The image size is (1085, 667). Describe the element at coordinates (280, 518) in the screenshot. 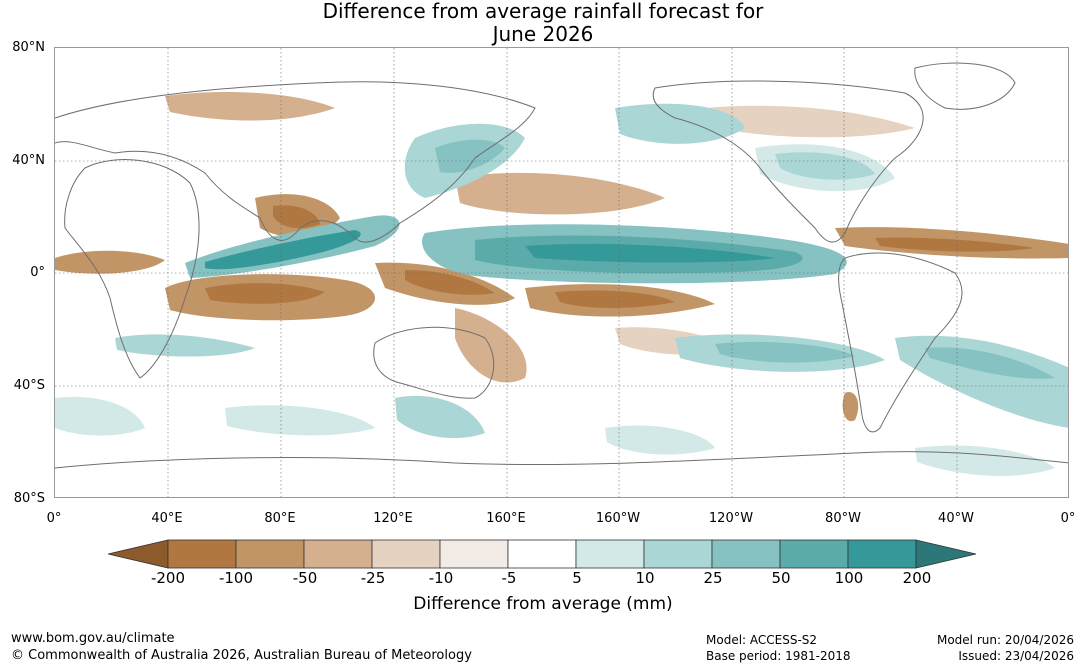

I see `lon-label-80e: 80°E` at that location.